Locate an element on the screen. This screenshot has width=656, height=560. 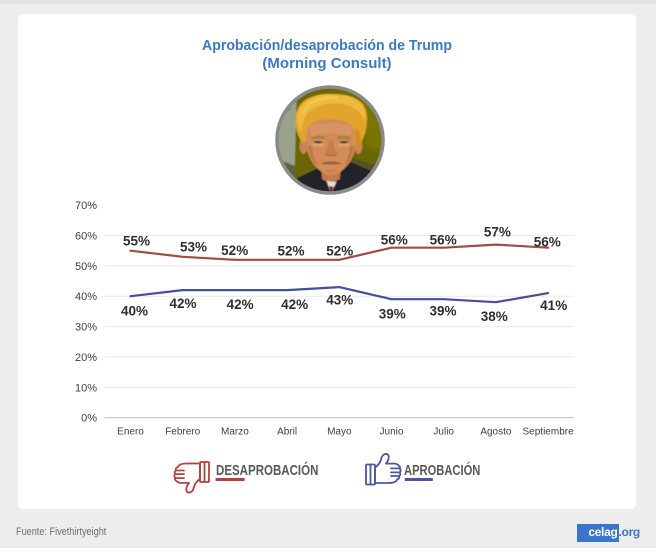
svg-text: 50% is located at coordinates (86, 267).